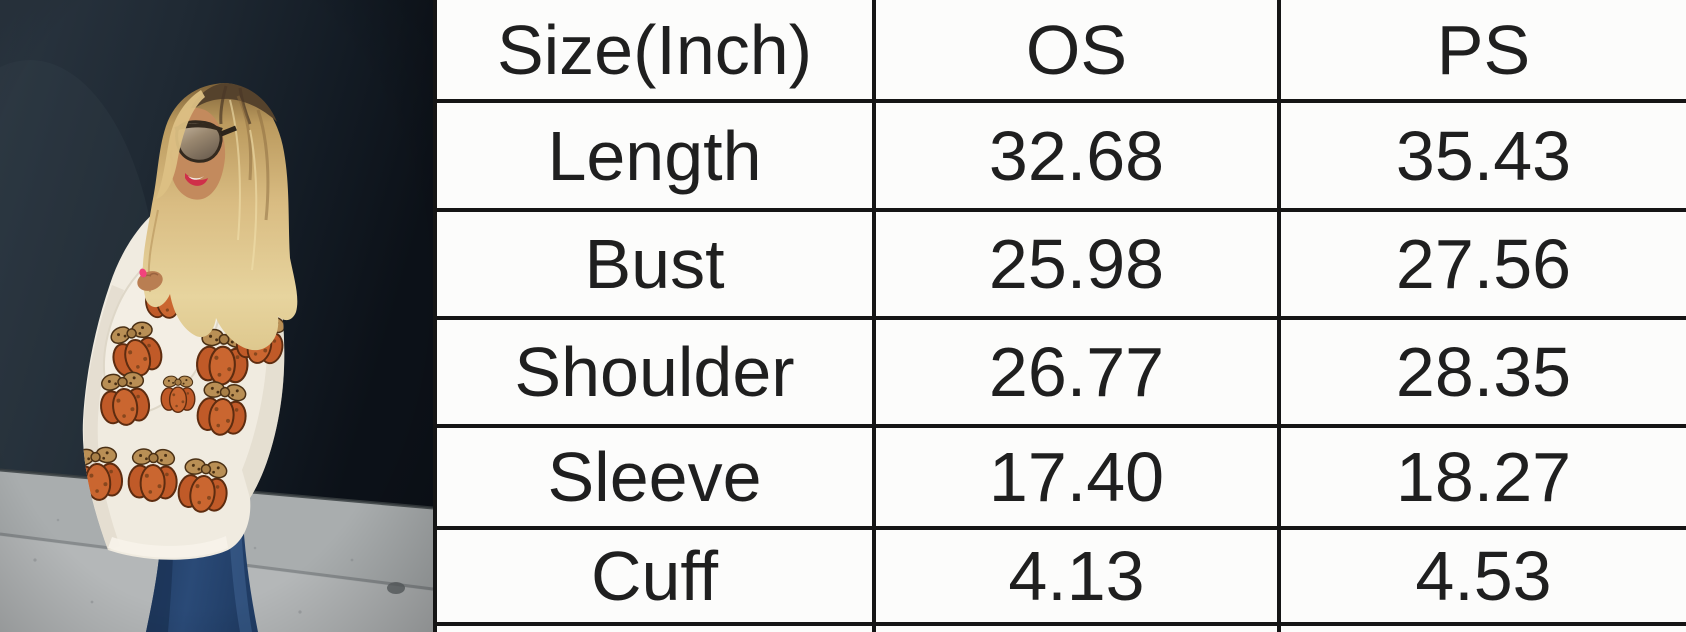  I want to click on table-row-length: Length 32.68 35.43, so click(1061, 157).